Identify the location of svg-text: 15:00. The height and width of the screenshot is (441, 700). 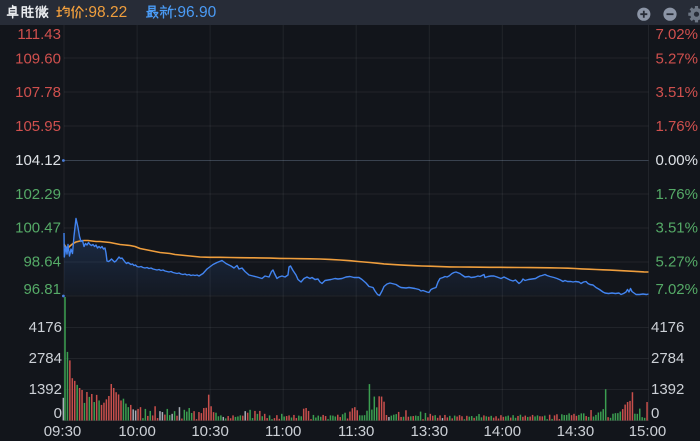
(648, 431).